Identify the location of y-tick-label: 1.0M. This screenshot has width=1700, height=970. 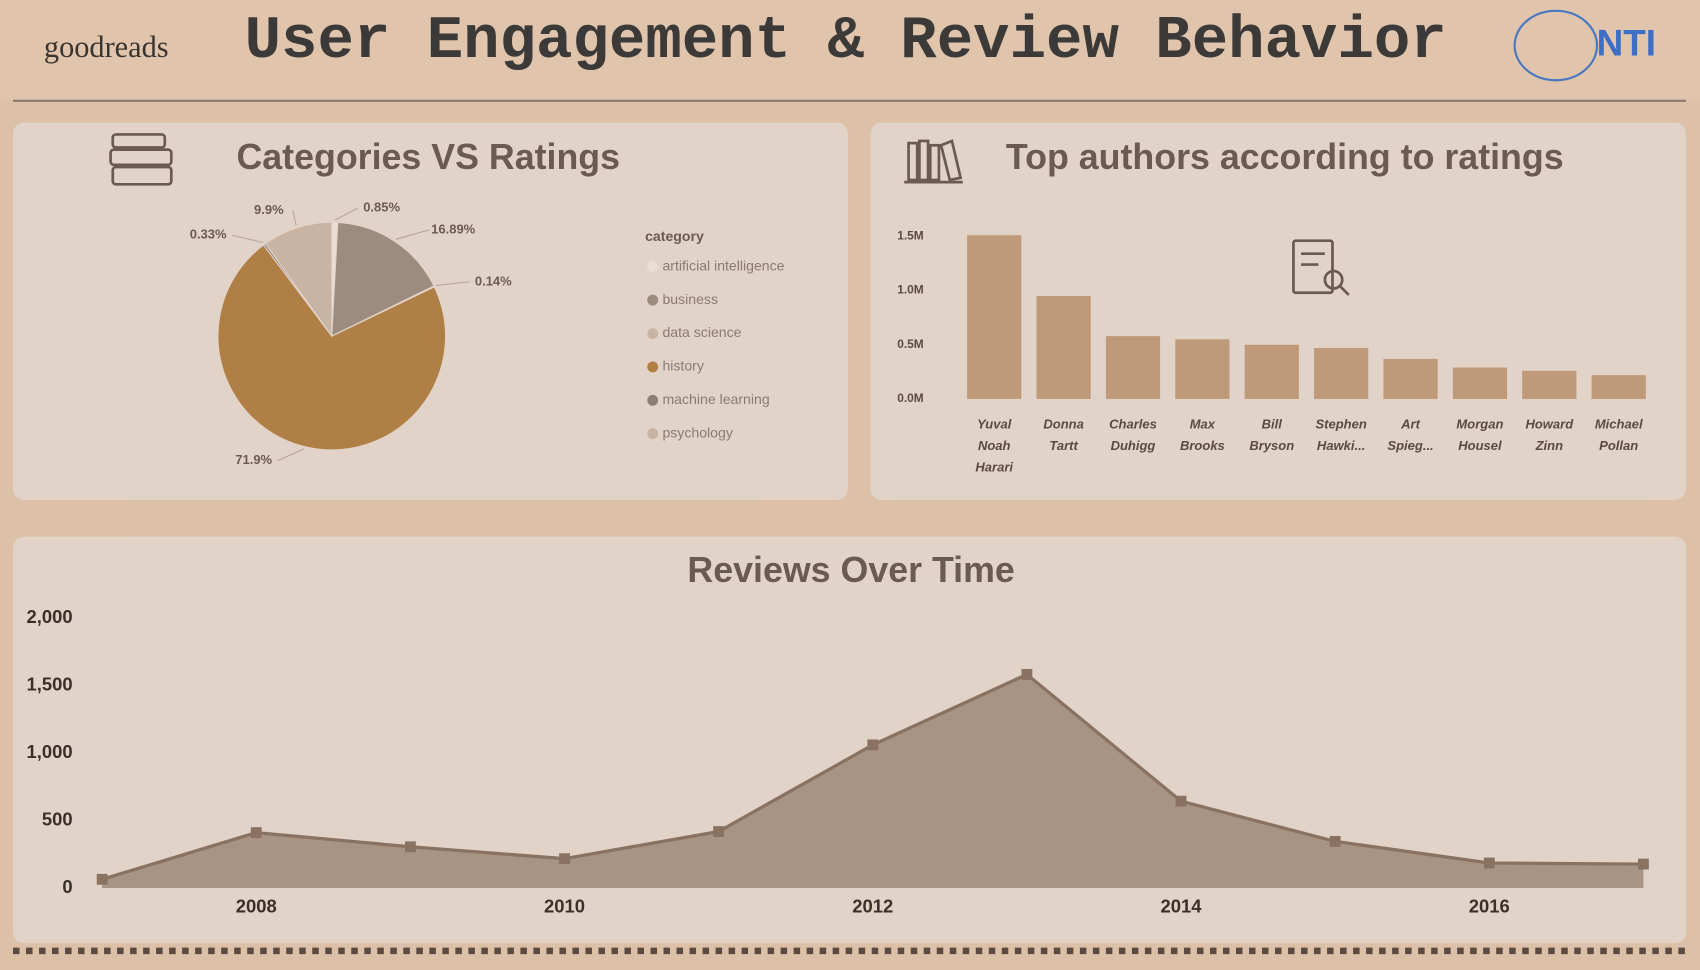
(910, 290).